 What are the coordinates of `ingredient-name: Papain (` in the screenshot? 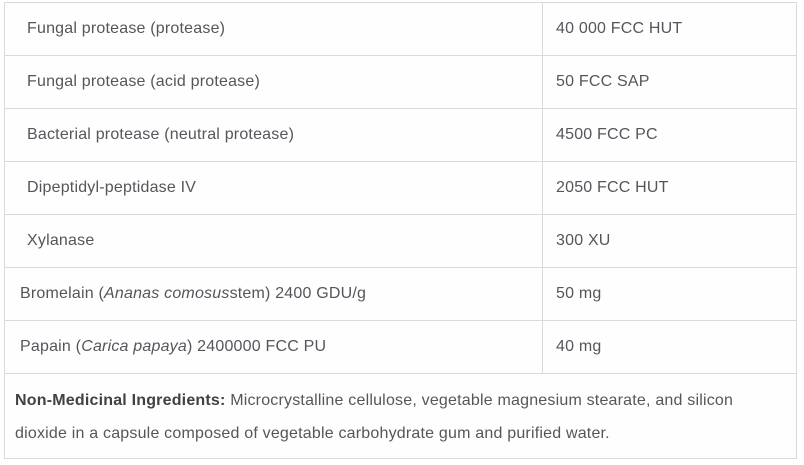 It's located at (51, 346).